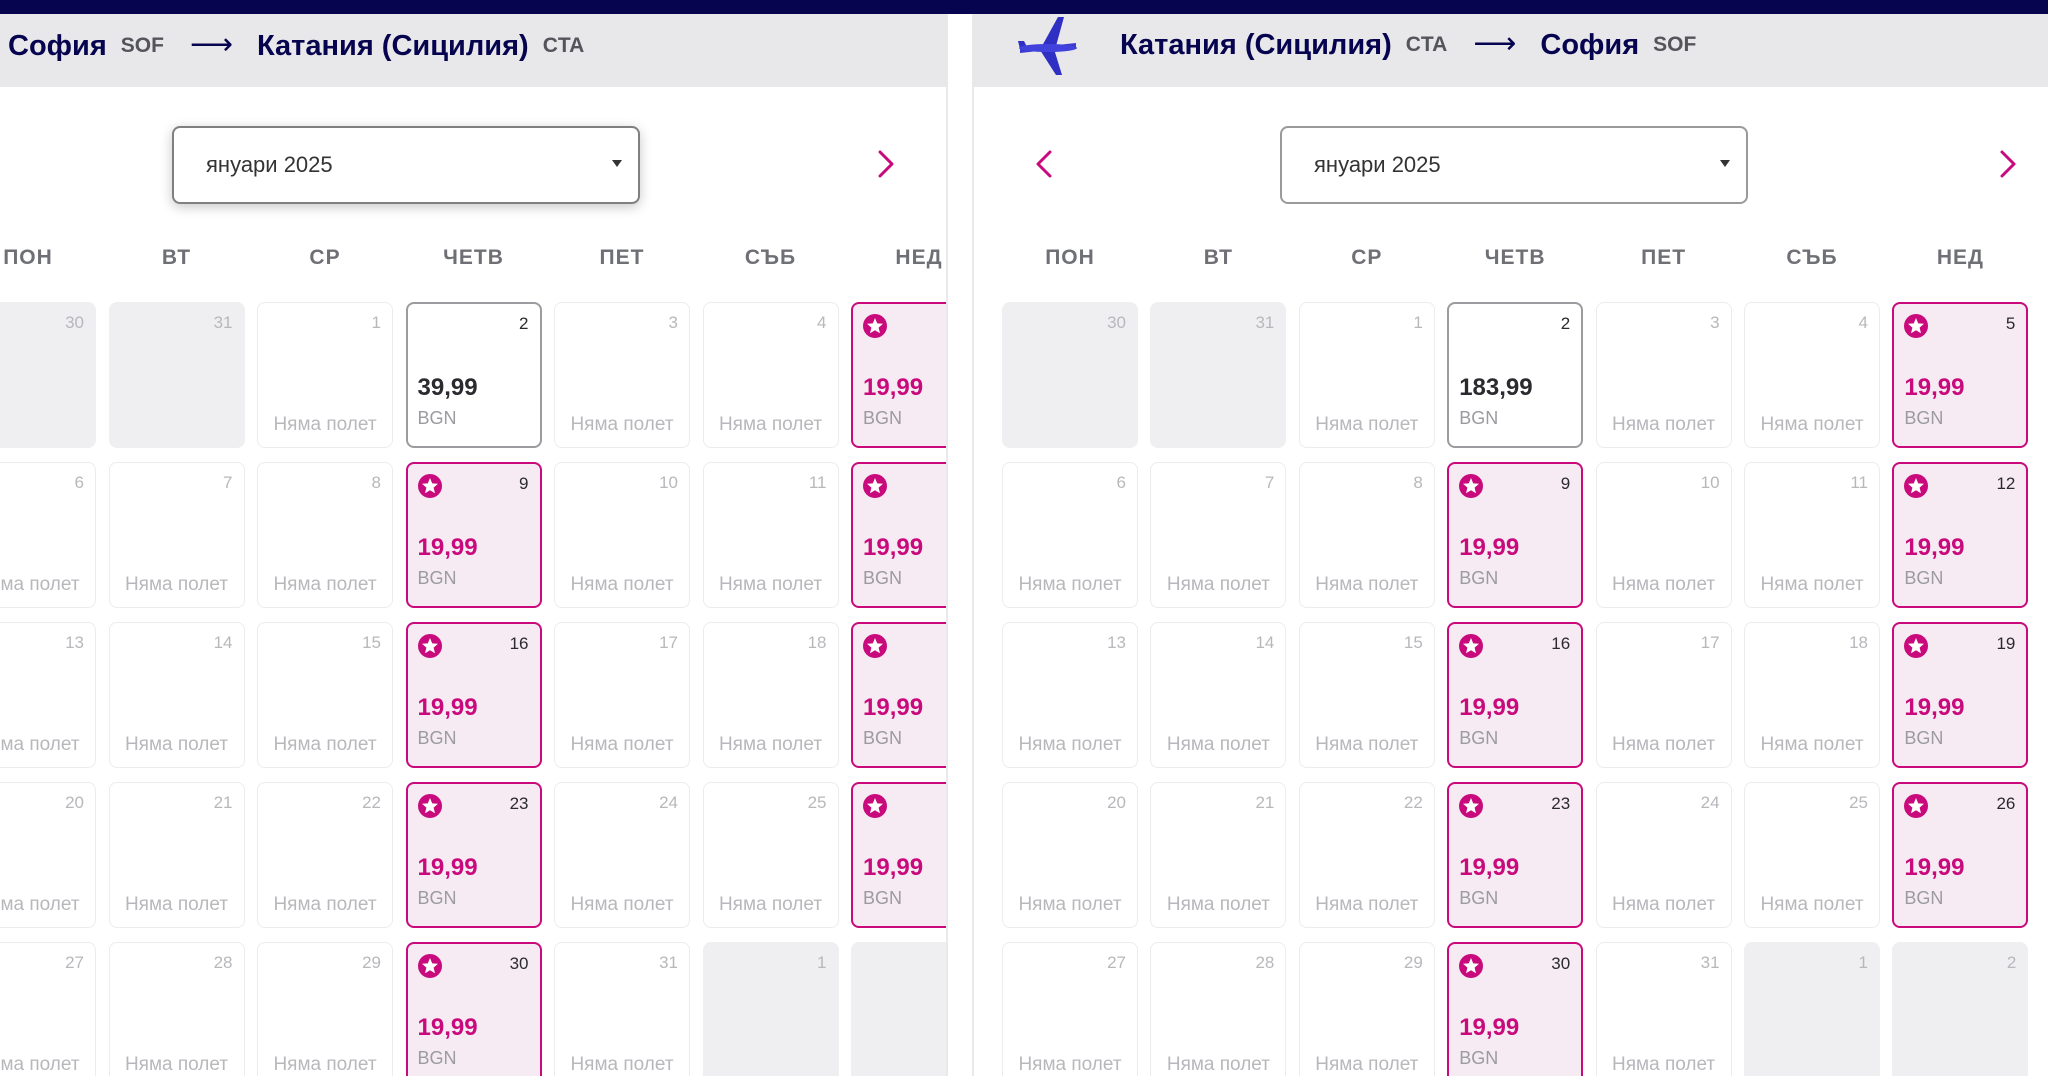  What do you see at coordinates (668, 642) in the screenshot?
I see `day-number: 17` at bounding box center [668, 642].